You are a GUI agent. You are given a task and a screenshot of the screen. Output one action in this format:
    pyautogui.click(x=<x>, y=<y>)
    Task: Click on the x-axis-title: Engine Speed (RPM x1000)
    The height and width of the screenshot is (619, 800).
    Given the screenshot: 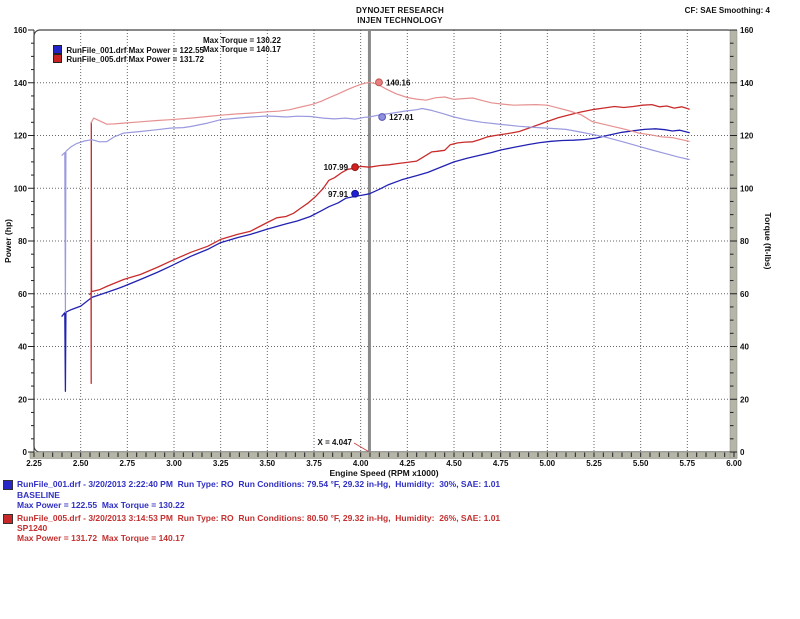 What is the action you would take?
    pyautogui.click(x=383, y=473)
    